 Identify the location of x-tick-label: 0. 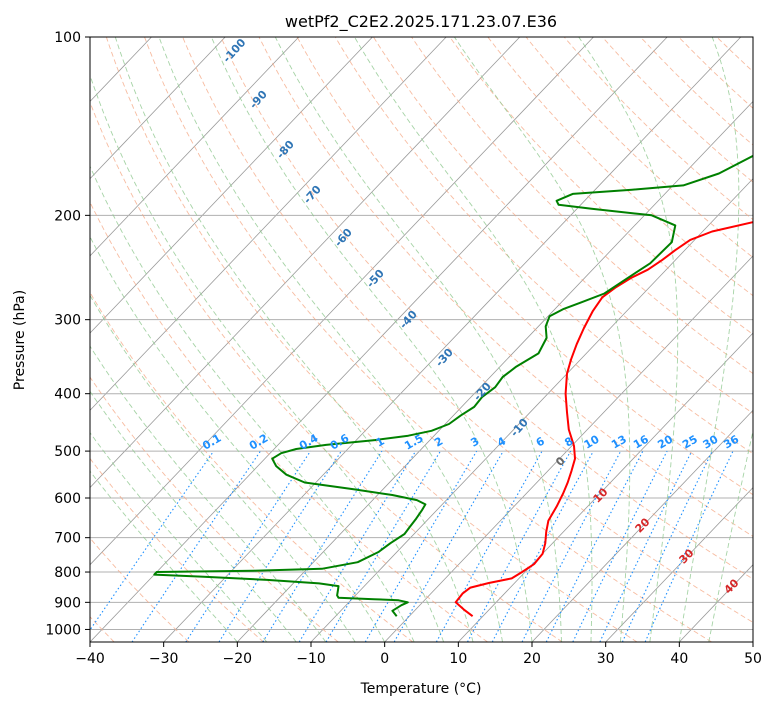
(384, 659).